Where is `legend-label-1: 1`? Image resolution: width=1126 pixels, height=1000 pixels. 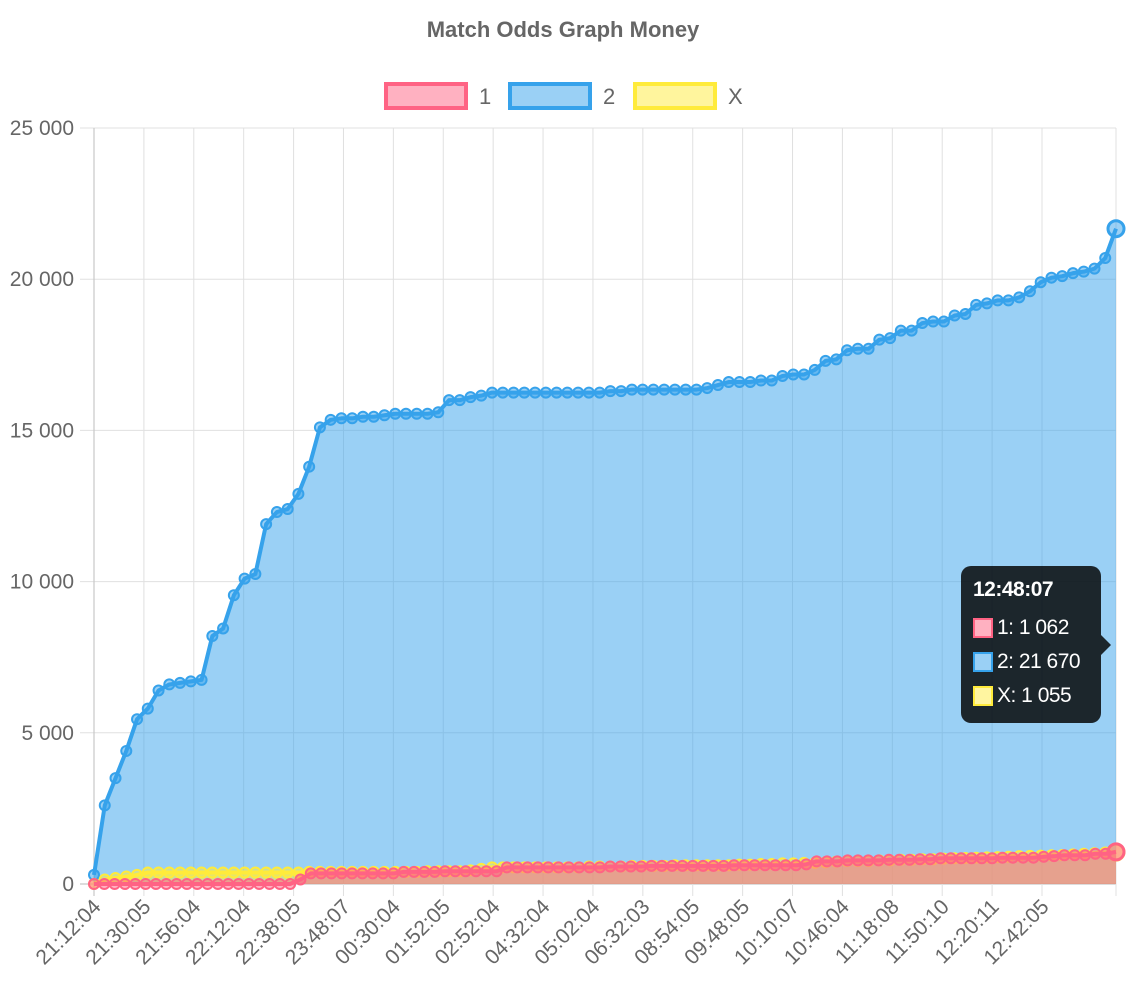 legend-label-1: 1 is located at coordinates (485, 96).